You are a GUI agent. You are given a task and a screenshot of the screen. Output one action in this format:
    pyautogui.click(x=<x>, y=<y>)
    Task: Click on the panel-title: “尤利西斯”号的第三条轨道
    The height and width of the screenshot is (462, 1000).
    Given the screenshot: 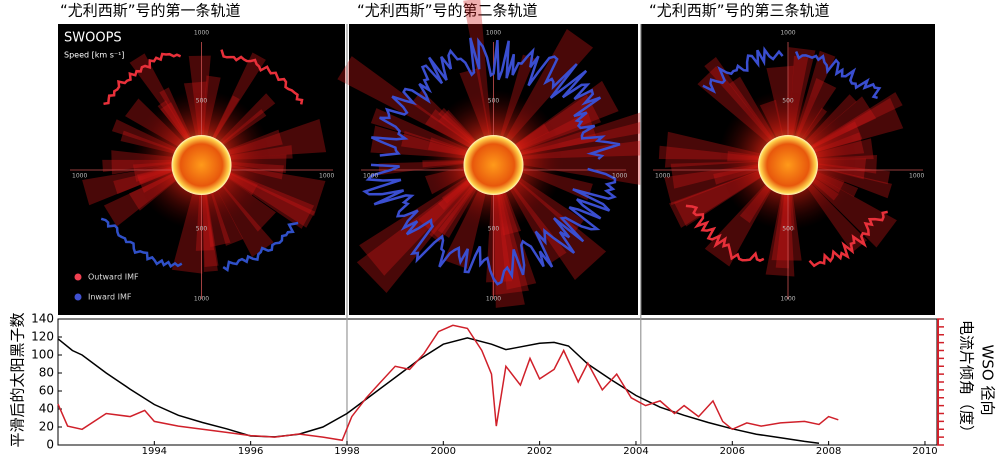 What is the action you would take?
    pyautogui.click(x=739, y=11)
    